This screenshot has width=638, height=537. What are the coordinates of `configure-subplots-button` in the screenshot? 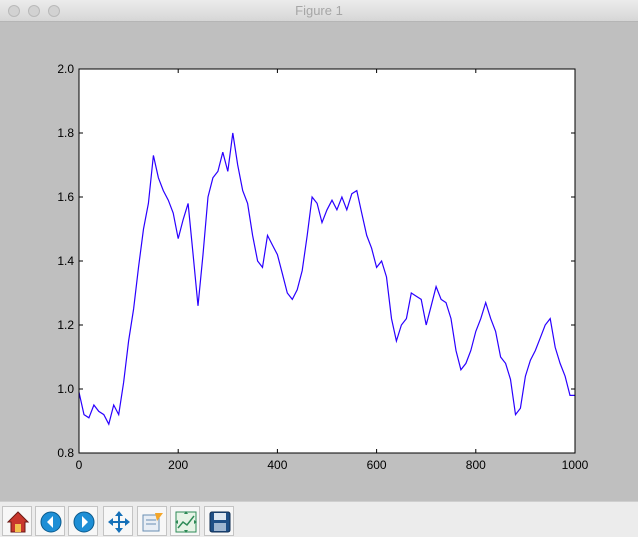 It's located at (185, 521).